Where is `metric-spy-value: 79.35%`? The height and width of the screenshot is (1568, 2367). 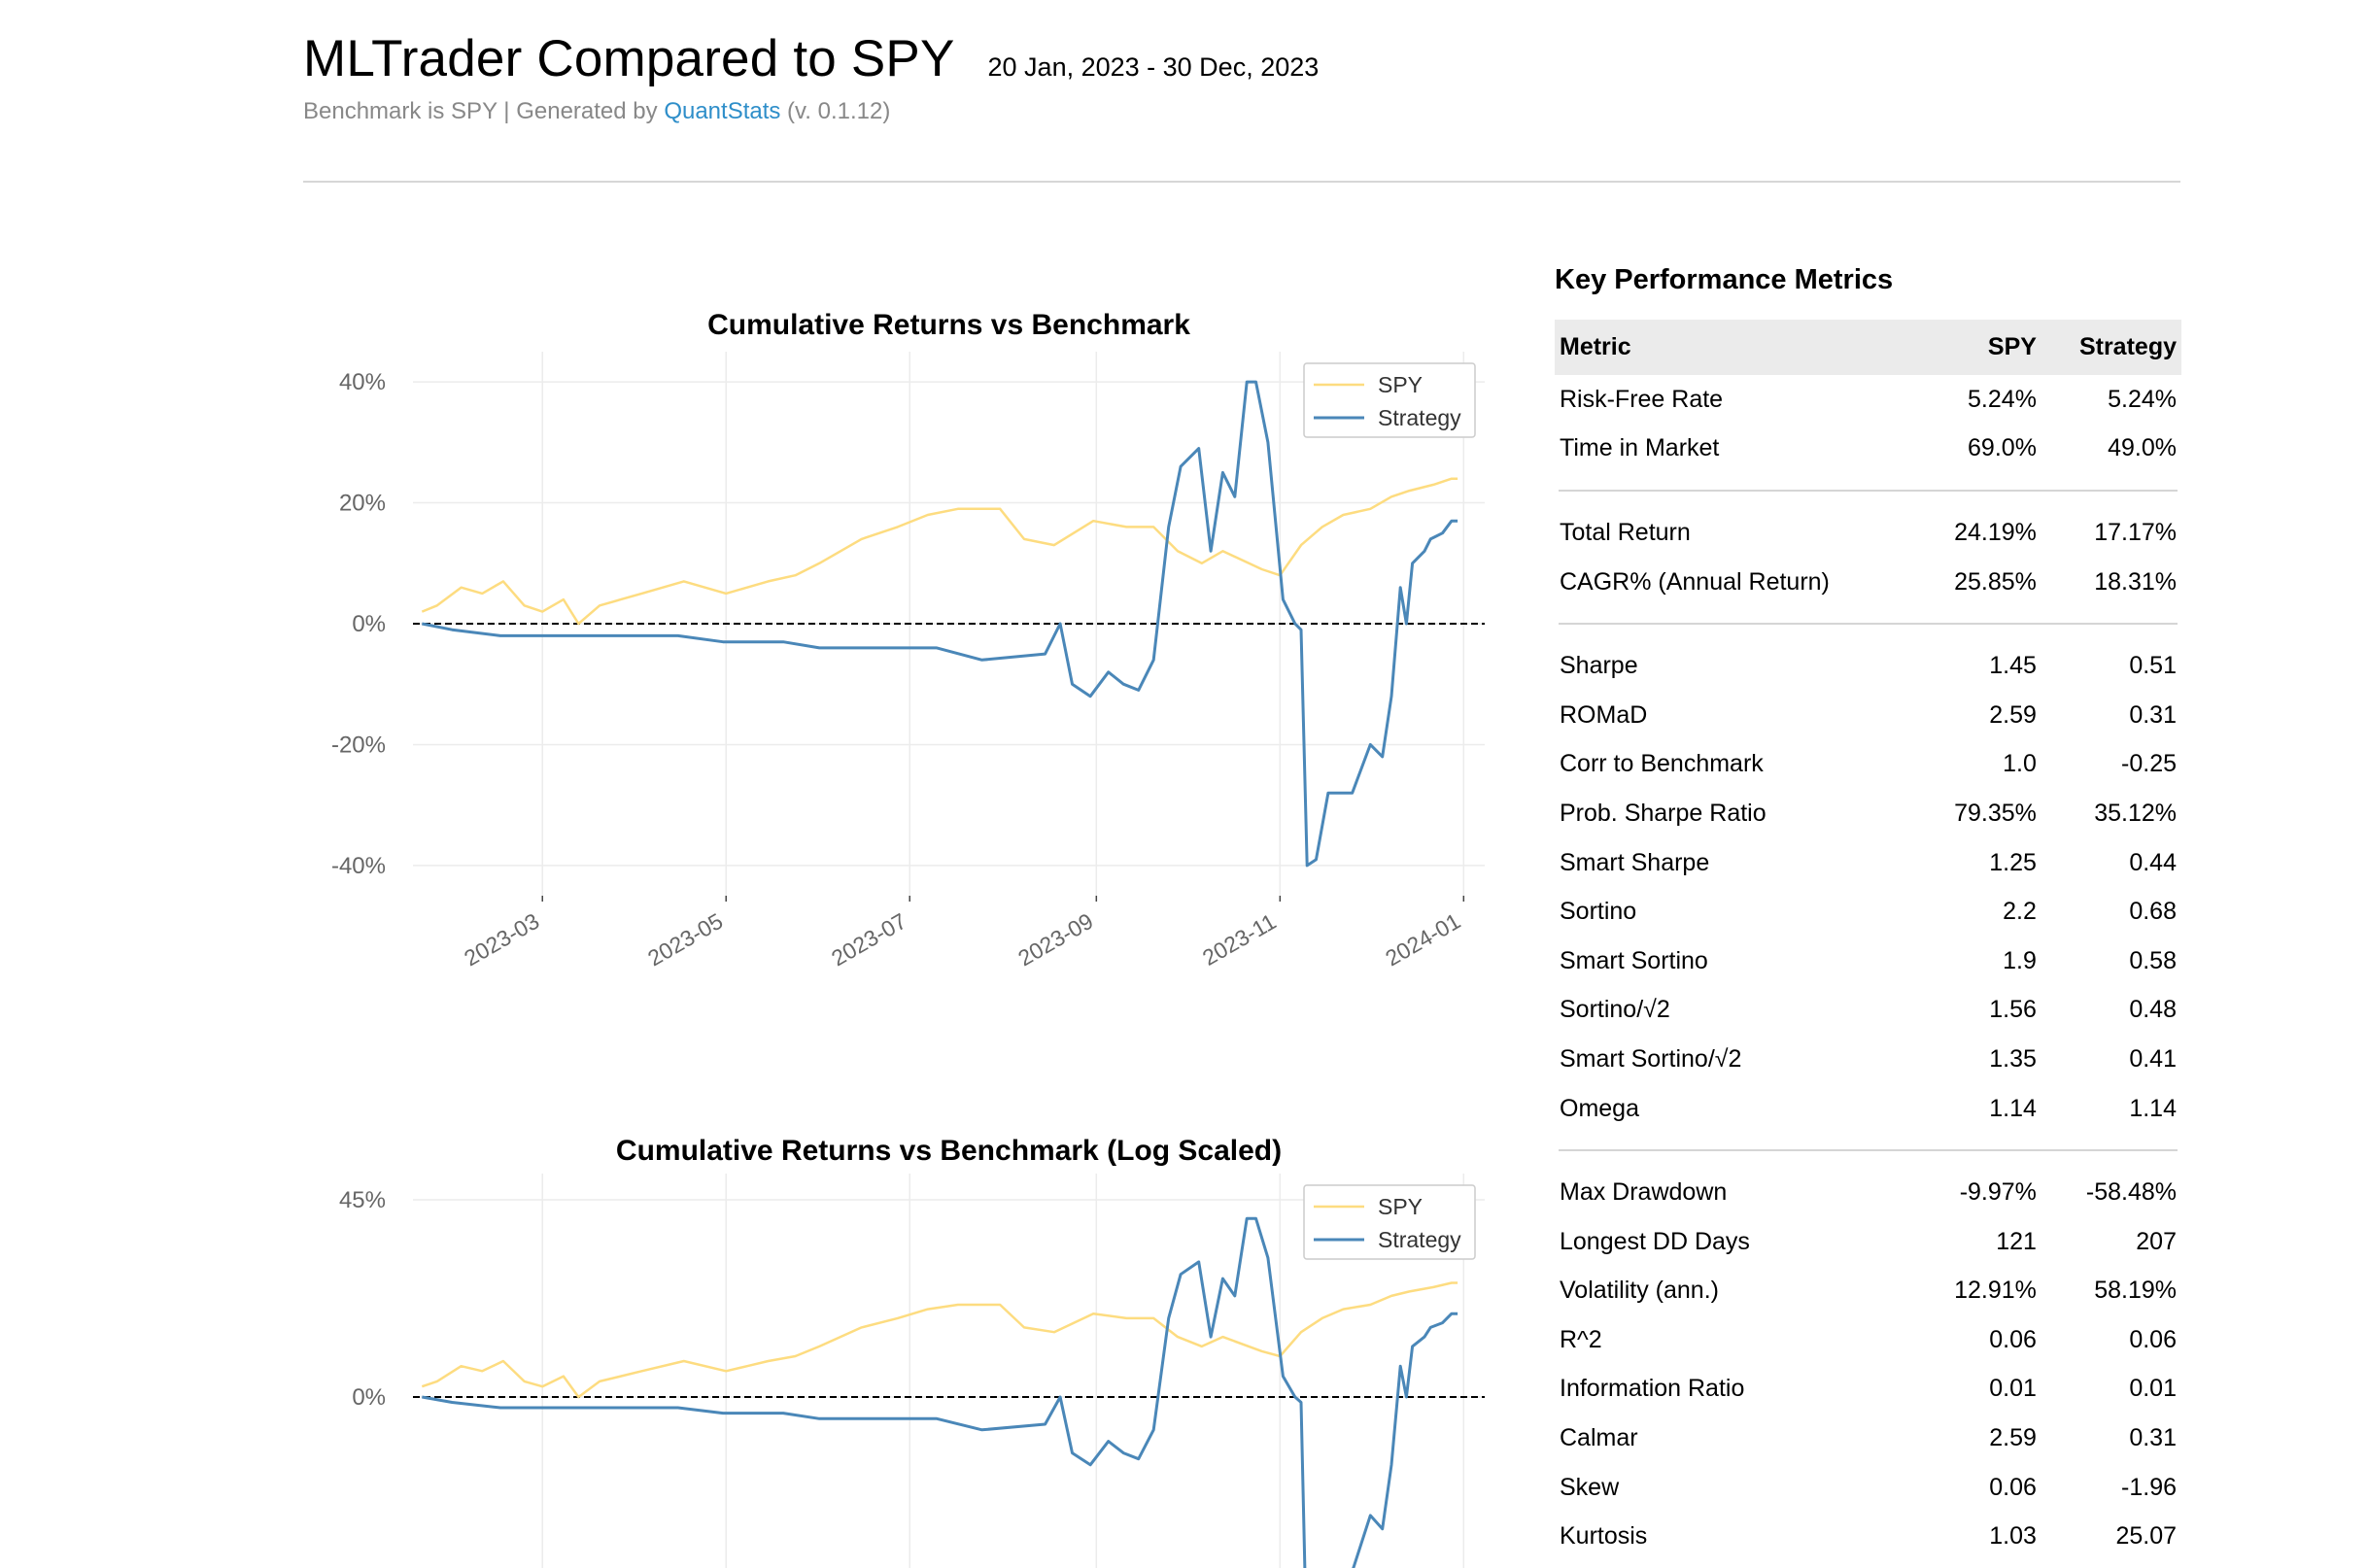
metric-spy-value: 79.35% is located at coordinates (1995, 813).